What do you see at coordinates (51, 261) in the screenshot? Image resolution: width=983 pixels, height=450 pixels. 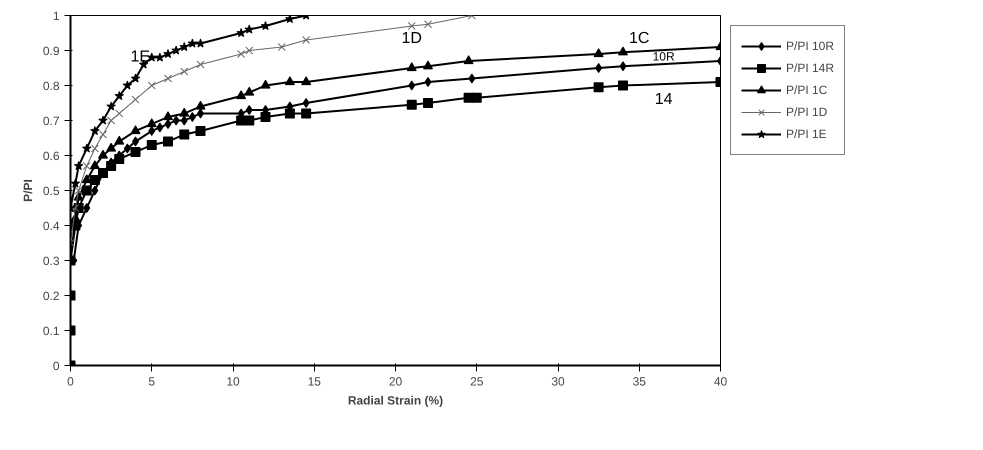 I see `y-tick-label: 0.3` at bounding box center [51, 261].